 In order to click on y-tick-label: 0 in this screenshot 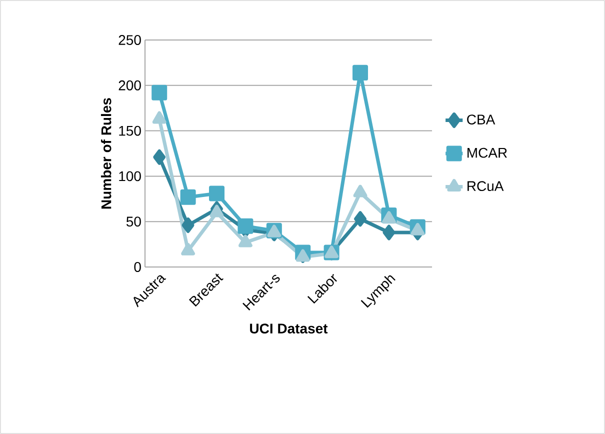, I will do `click(137, 267)`.